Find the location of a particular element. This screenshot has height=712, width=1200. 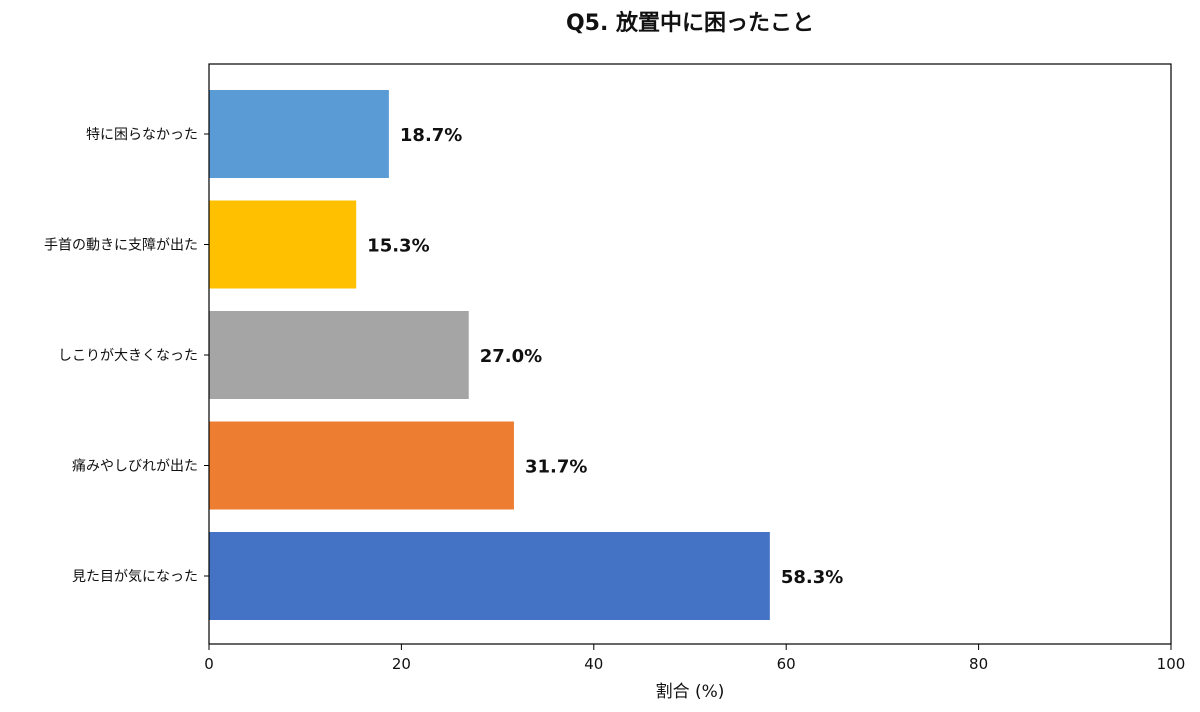

x-tick-label-3: 60 is located at coordinates (786, 664).